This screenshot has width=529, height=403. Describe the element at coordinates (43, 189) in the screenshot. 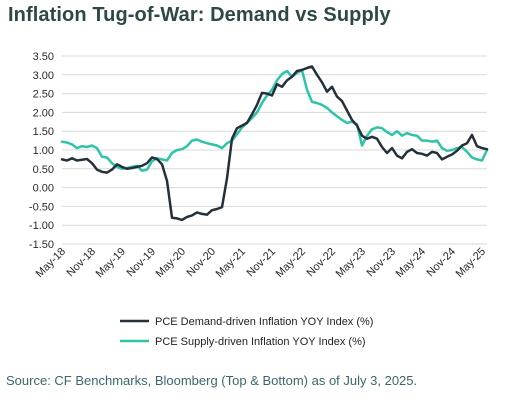

I see `y-tick-label: 0.00` at that location.